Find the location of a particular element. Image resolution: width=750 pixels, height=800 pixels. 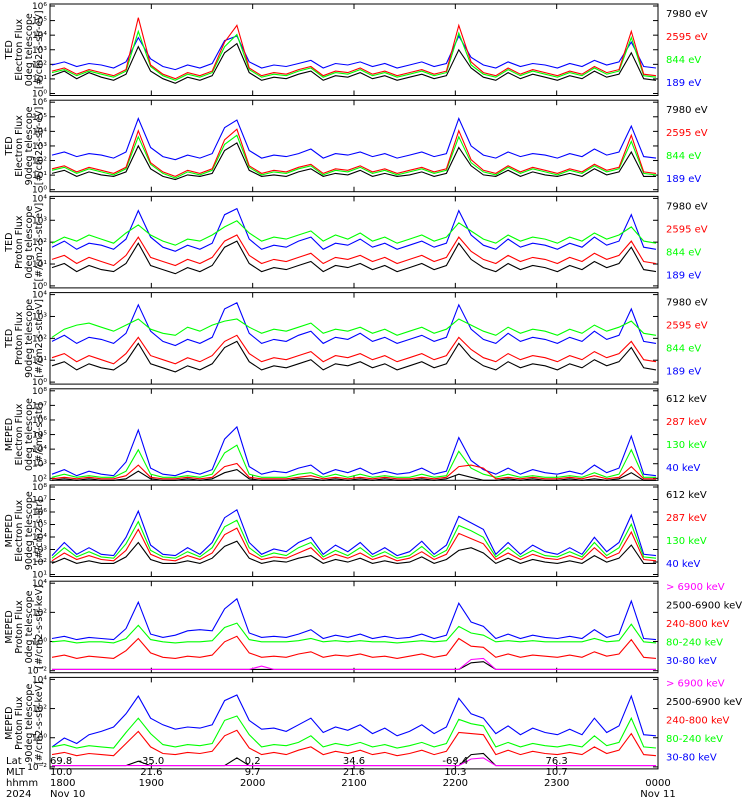

footer-time-value: 0000 is located at coordinates (657, 783).